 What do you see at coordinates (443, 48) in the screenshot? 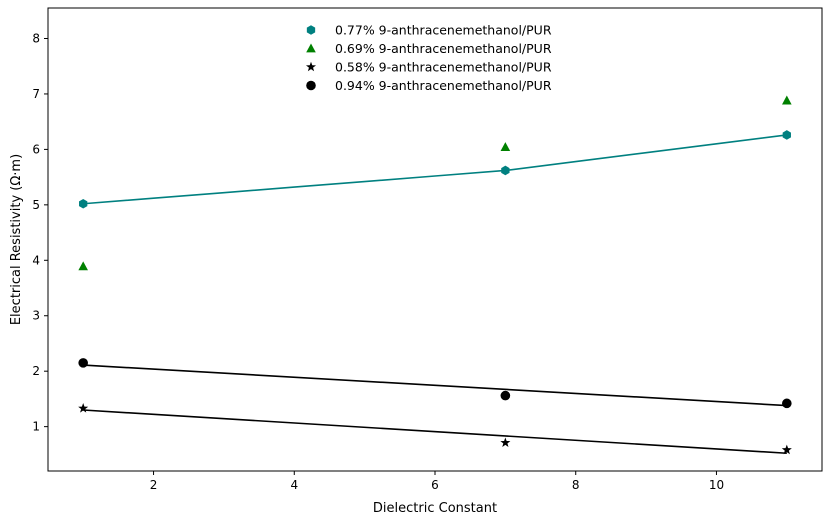
I see `legend-entry-label: 0.69% 9-anthracenemethanol/PUR` at bounding box center [443, 48].